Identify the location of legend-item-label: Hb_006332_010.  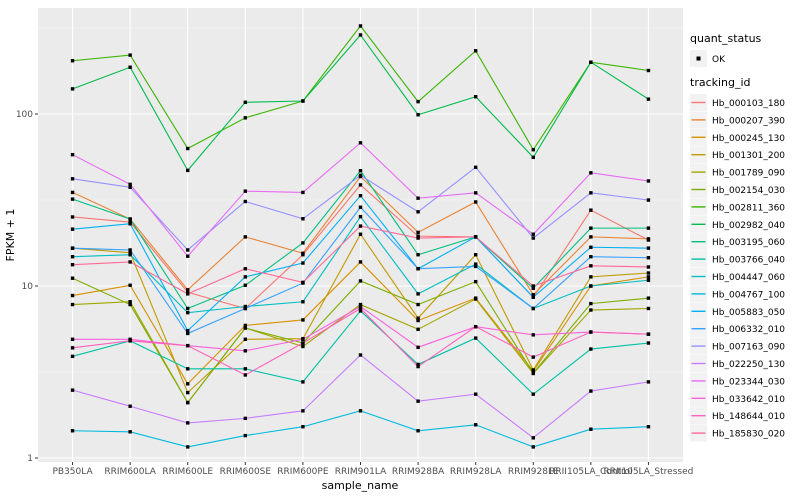
(748, 330).